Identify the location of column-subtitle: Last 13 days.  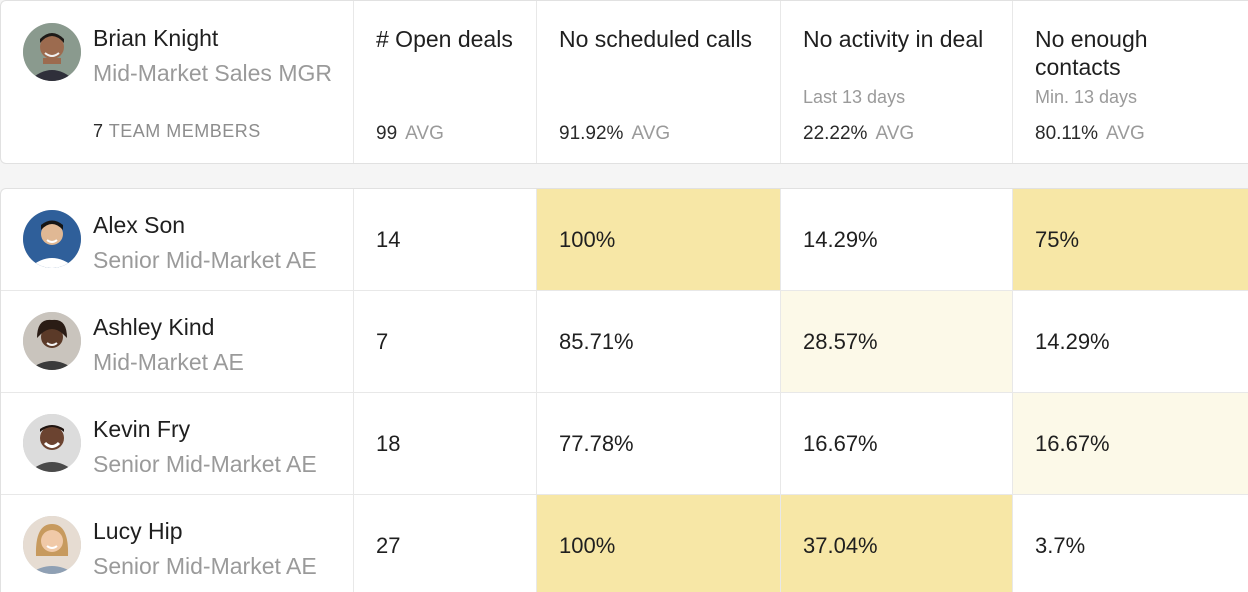
(854, 97).